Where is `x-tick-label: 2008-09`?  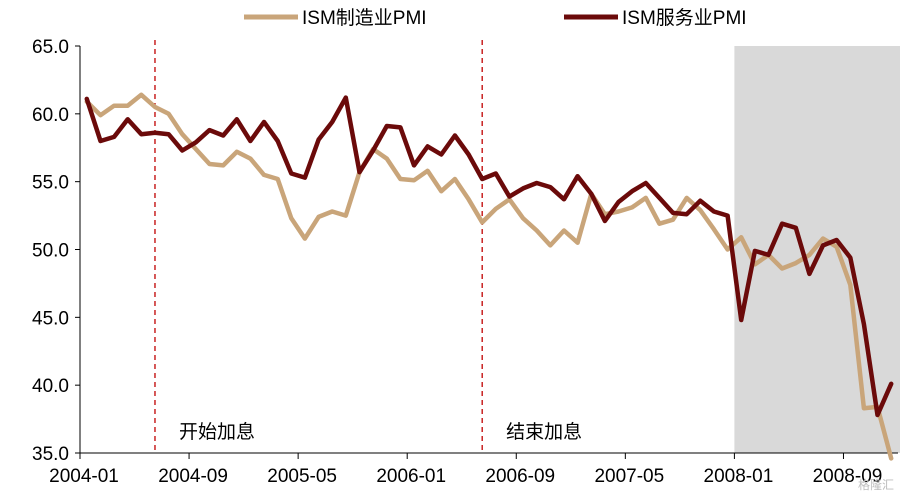
x-tick-label: 2008-09 is located at coordinates (848, 476).